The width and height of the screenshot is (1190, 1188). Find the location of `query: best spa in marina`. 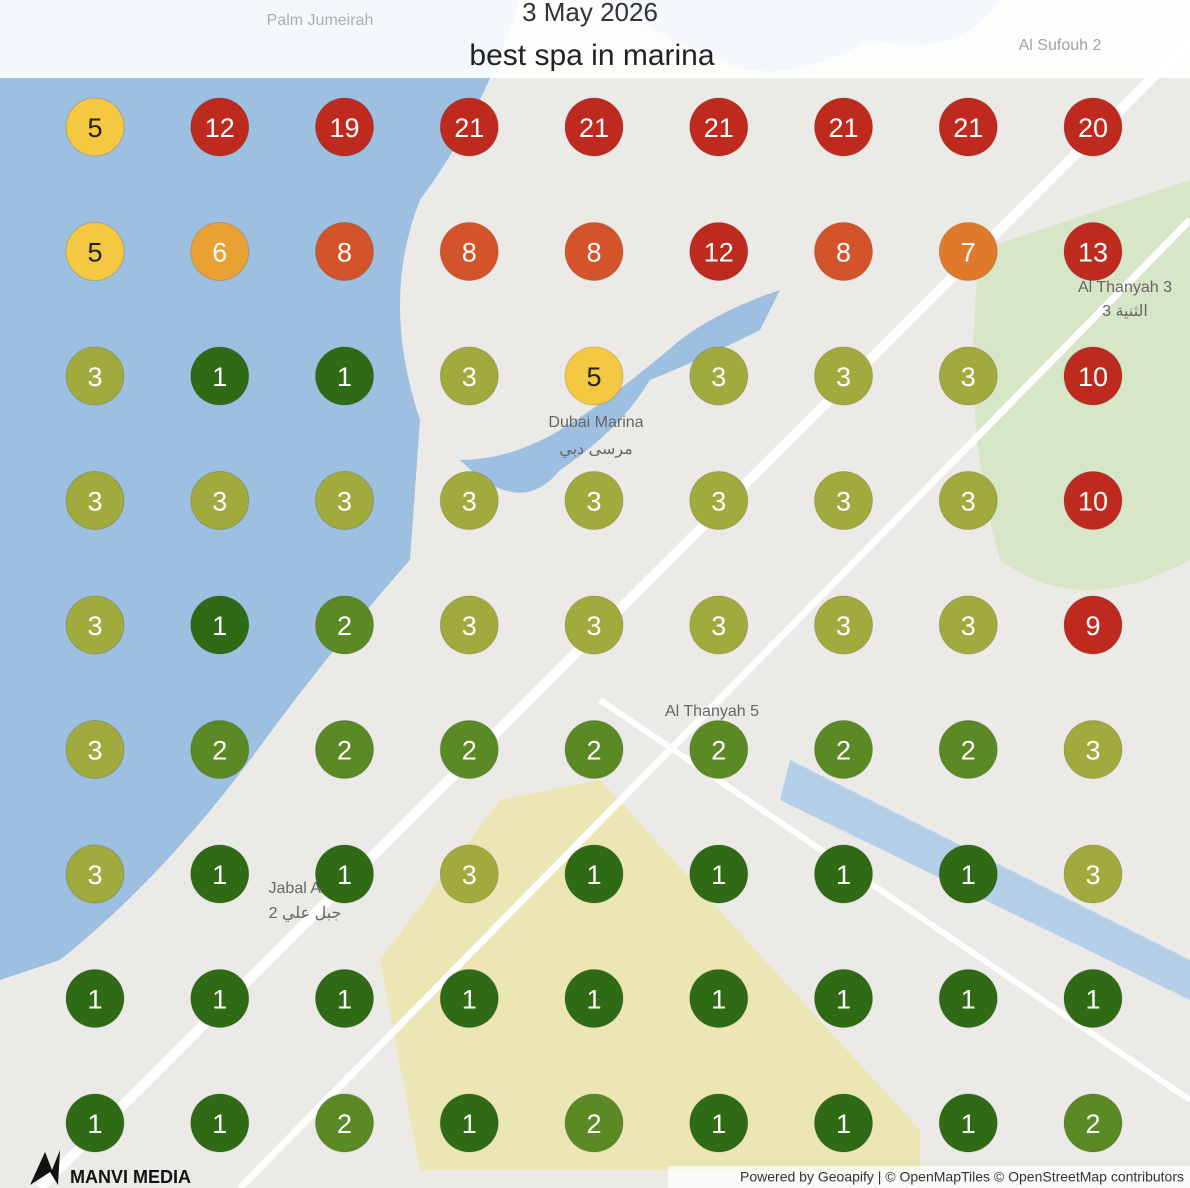

query: best spa in marina is located at coordinates (591, 55).